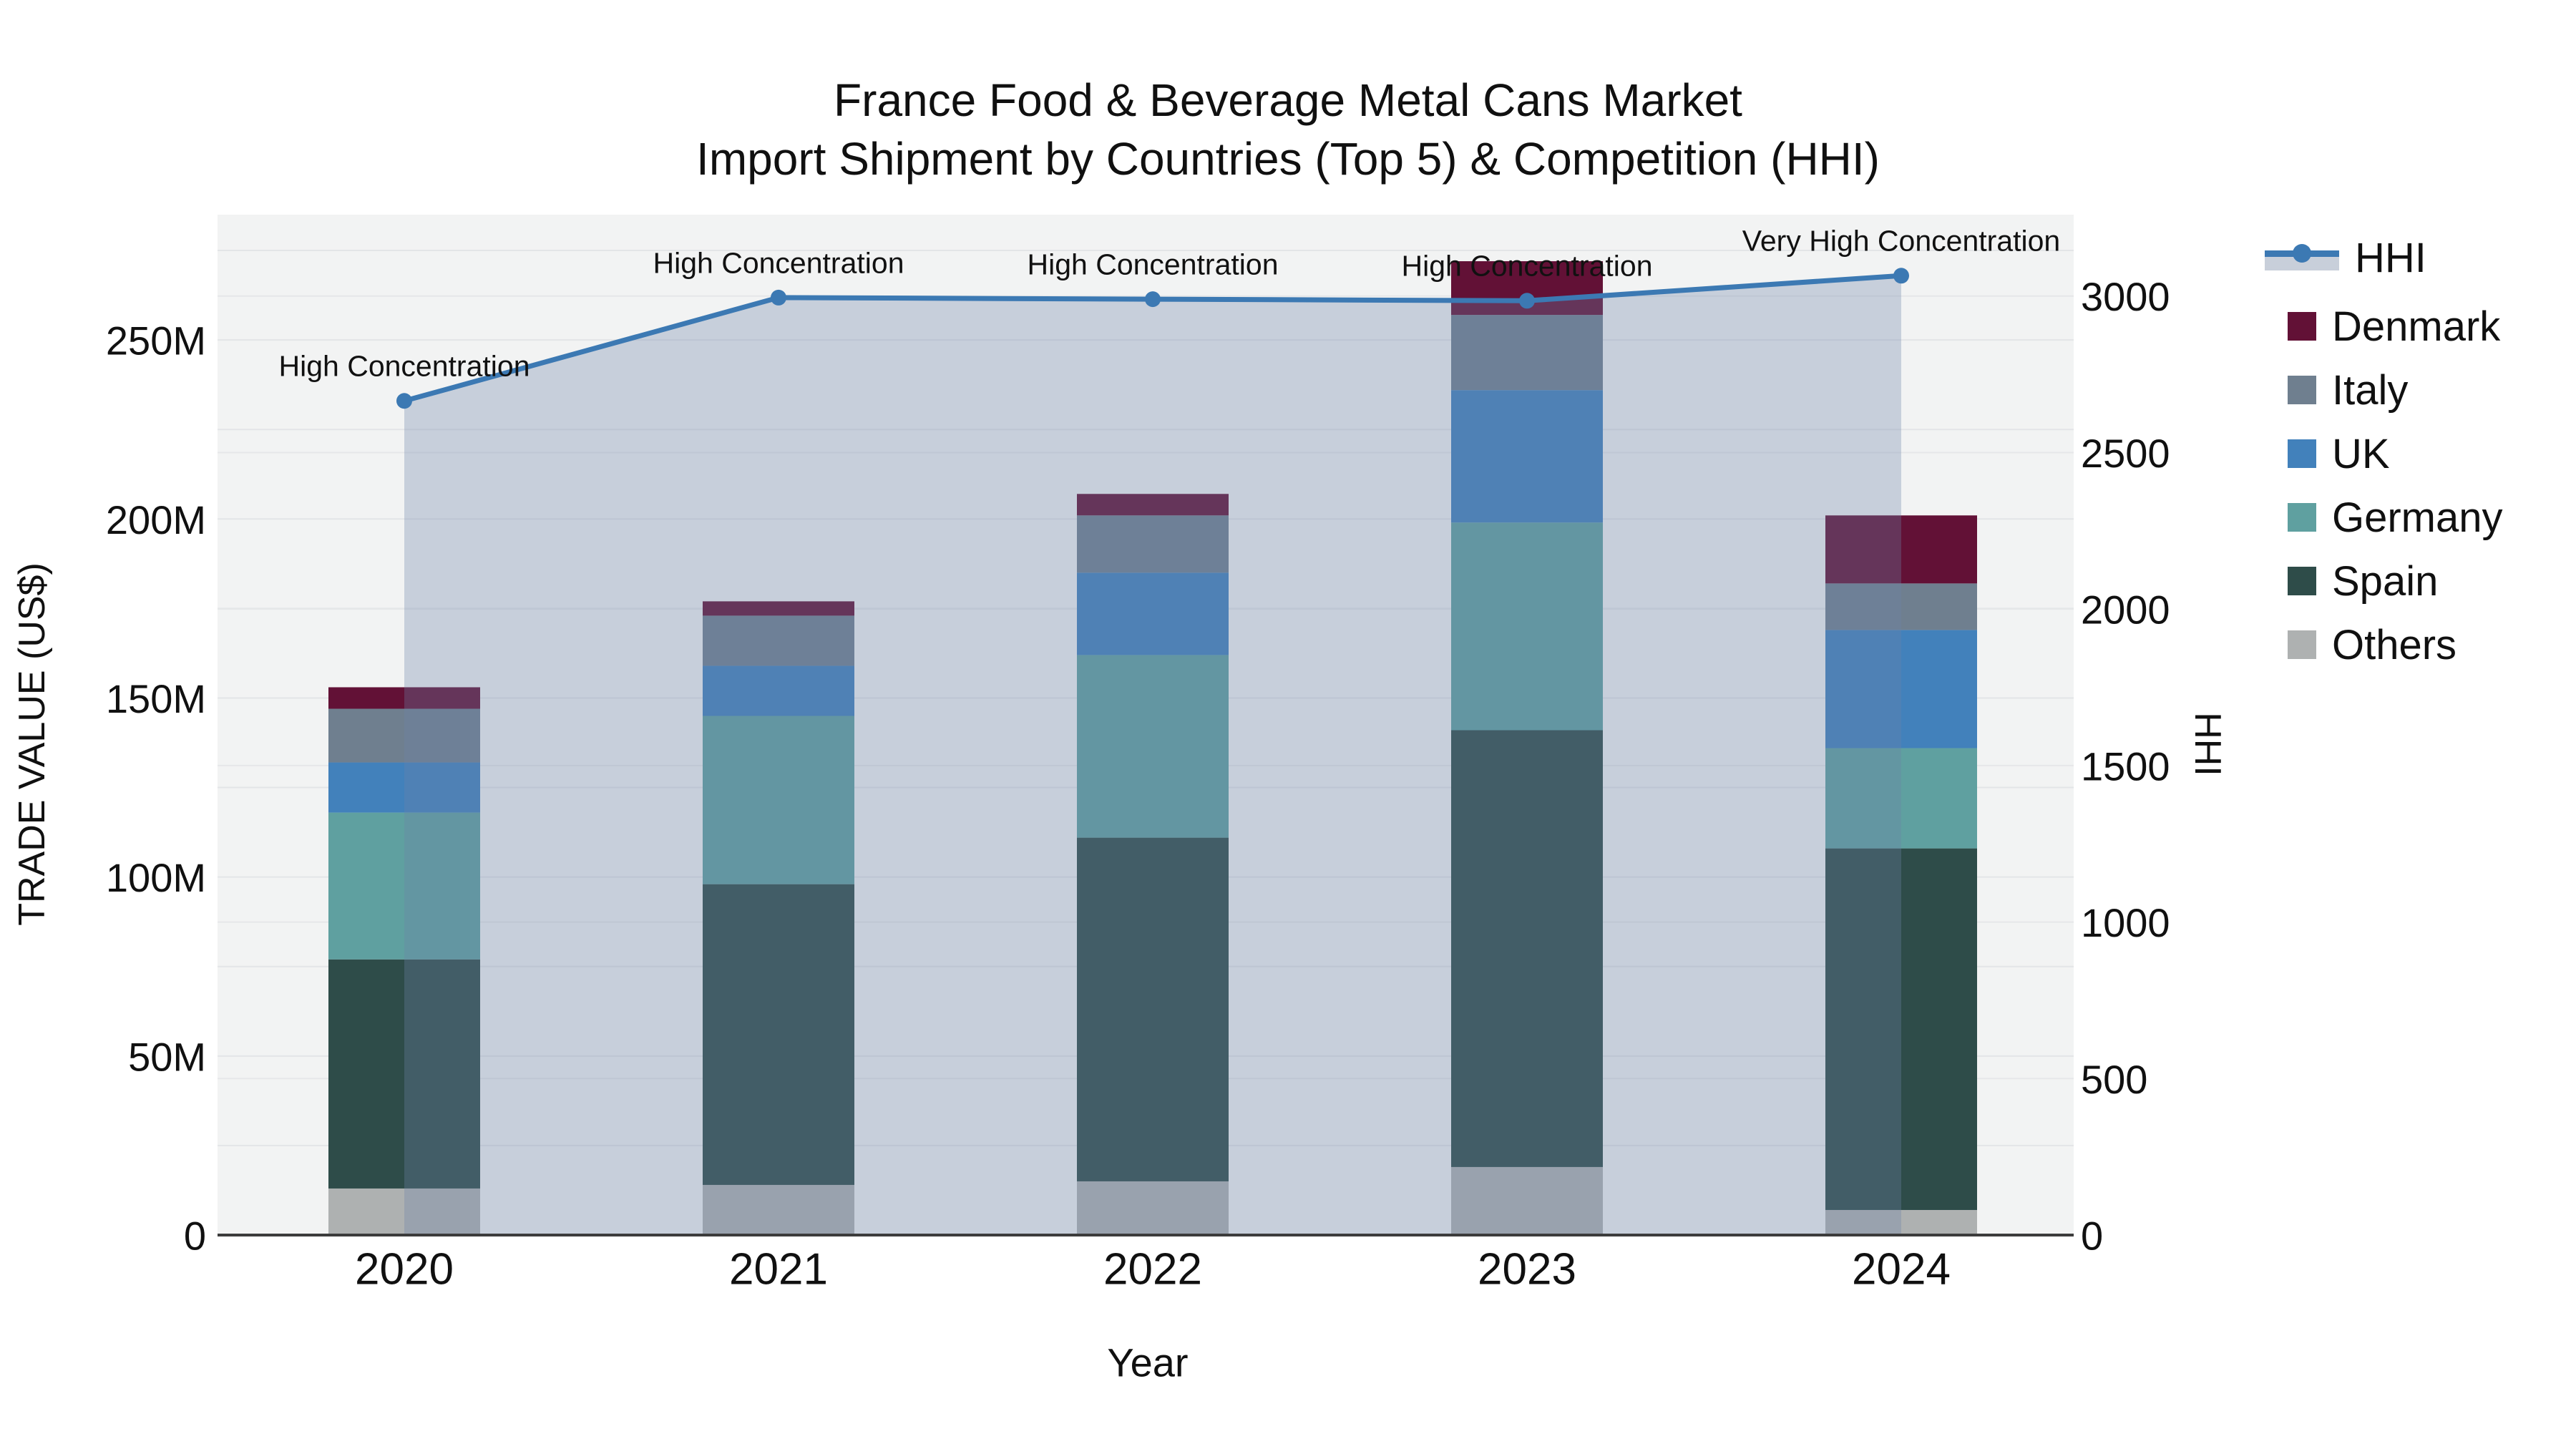 This screenshot has height=1449, width=2576. What do you see at coordinates (1153, 264) in the screenshot?
I see `annotation-2022: High Concentration` at bounding box center [1153, 264].